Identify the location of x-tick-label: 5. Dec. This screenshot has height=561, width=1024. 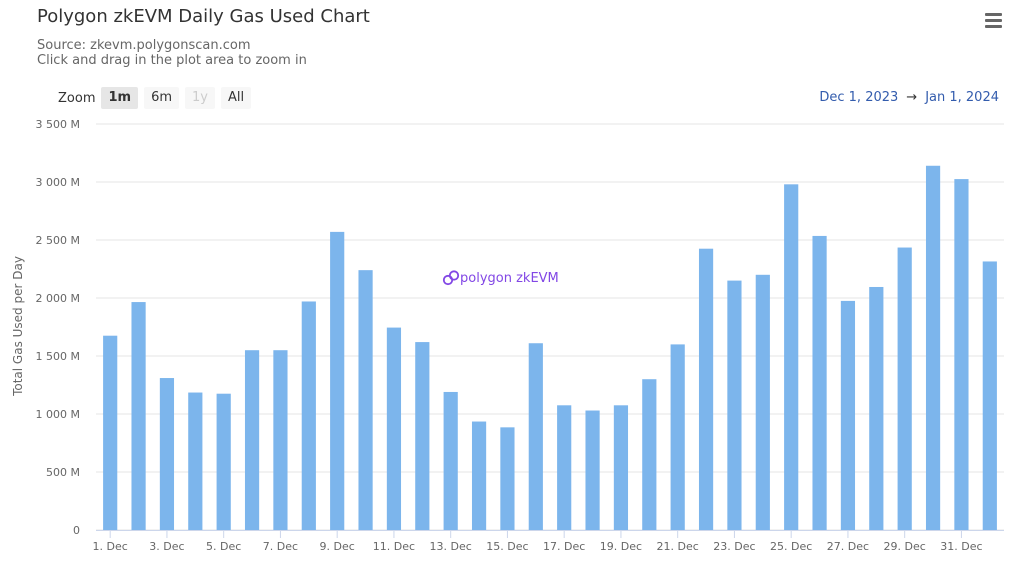
(223, 546).